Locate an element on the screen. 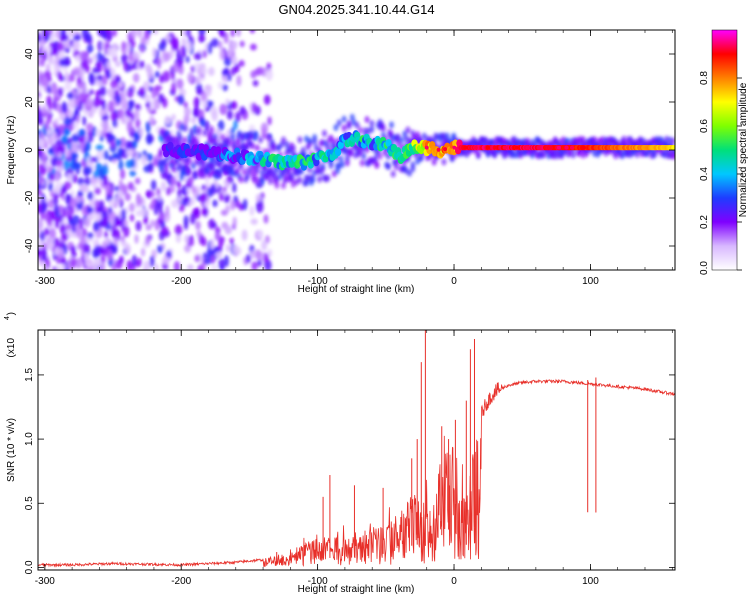  colorbar-bar is located at coordinates (724, 150).